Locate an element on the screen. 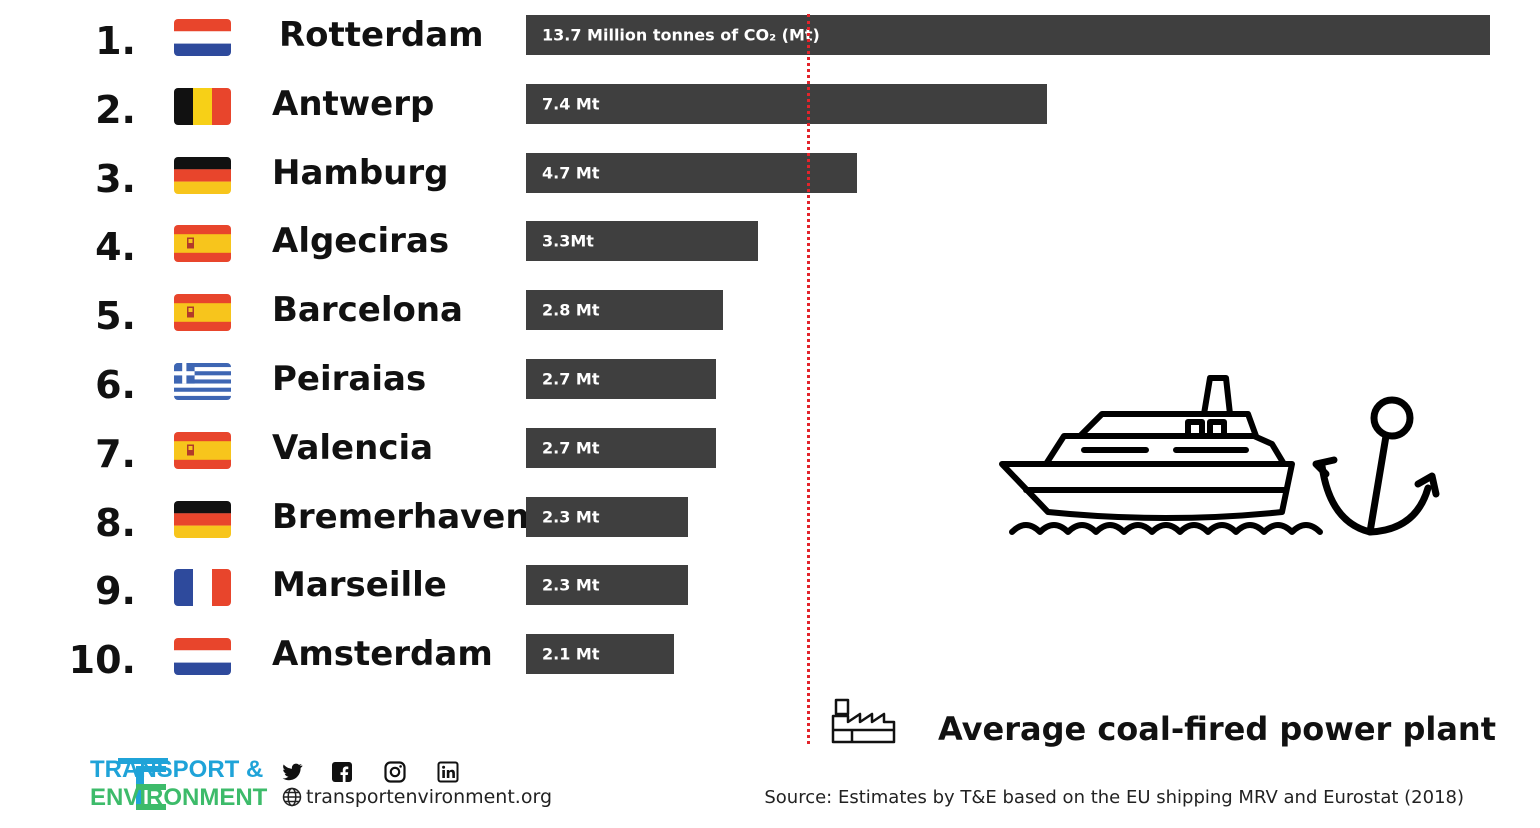 This screenshot has width=1540, height=828. bar-value-label: 7.4 Mt is located at coordinates (571, 104).